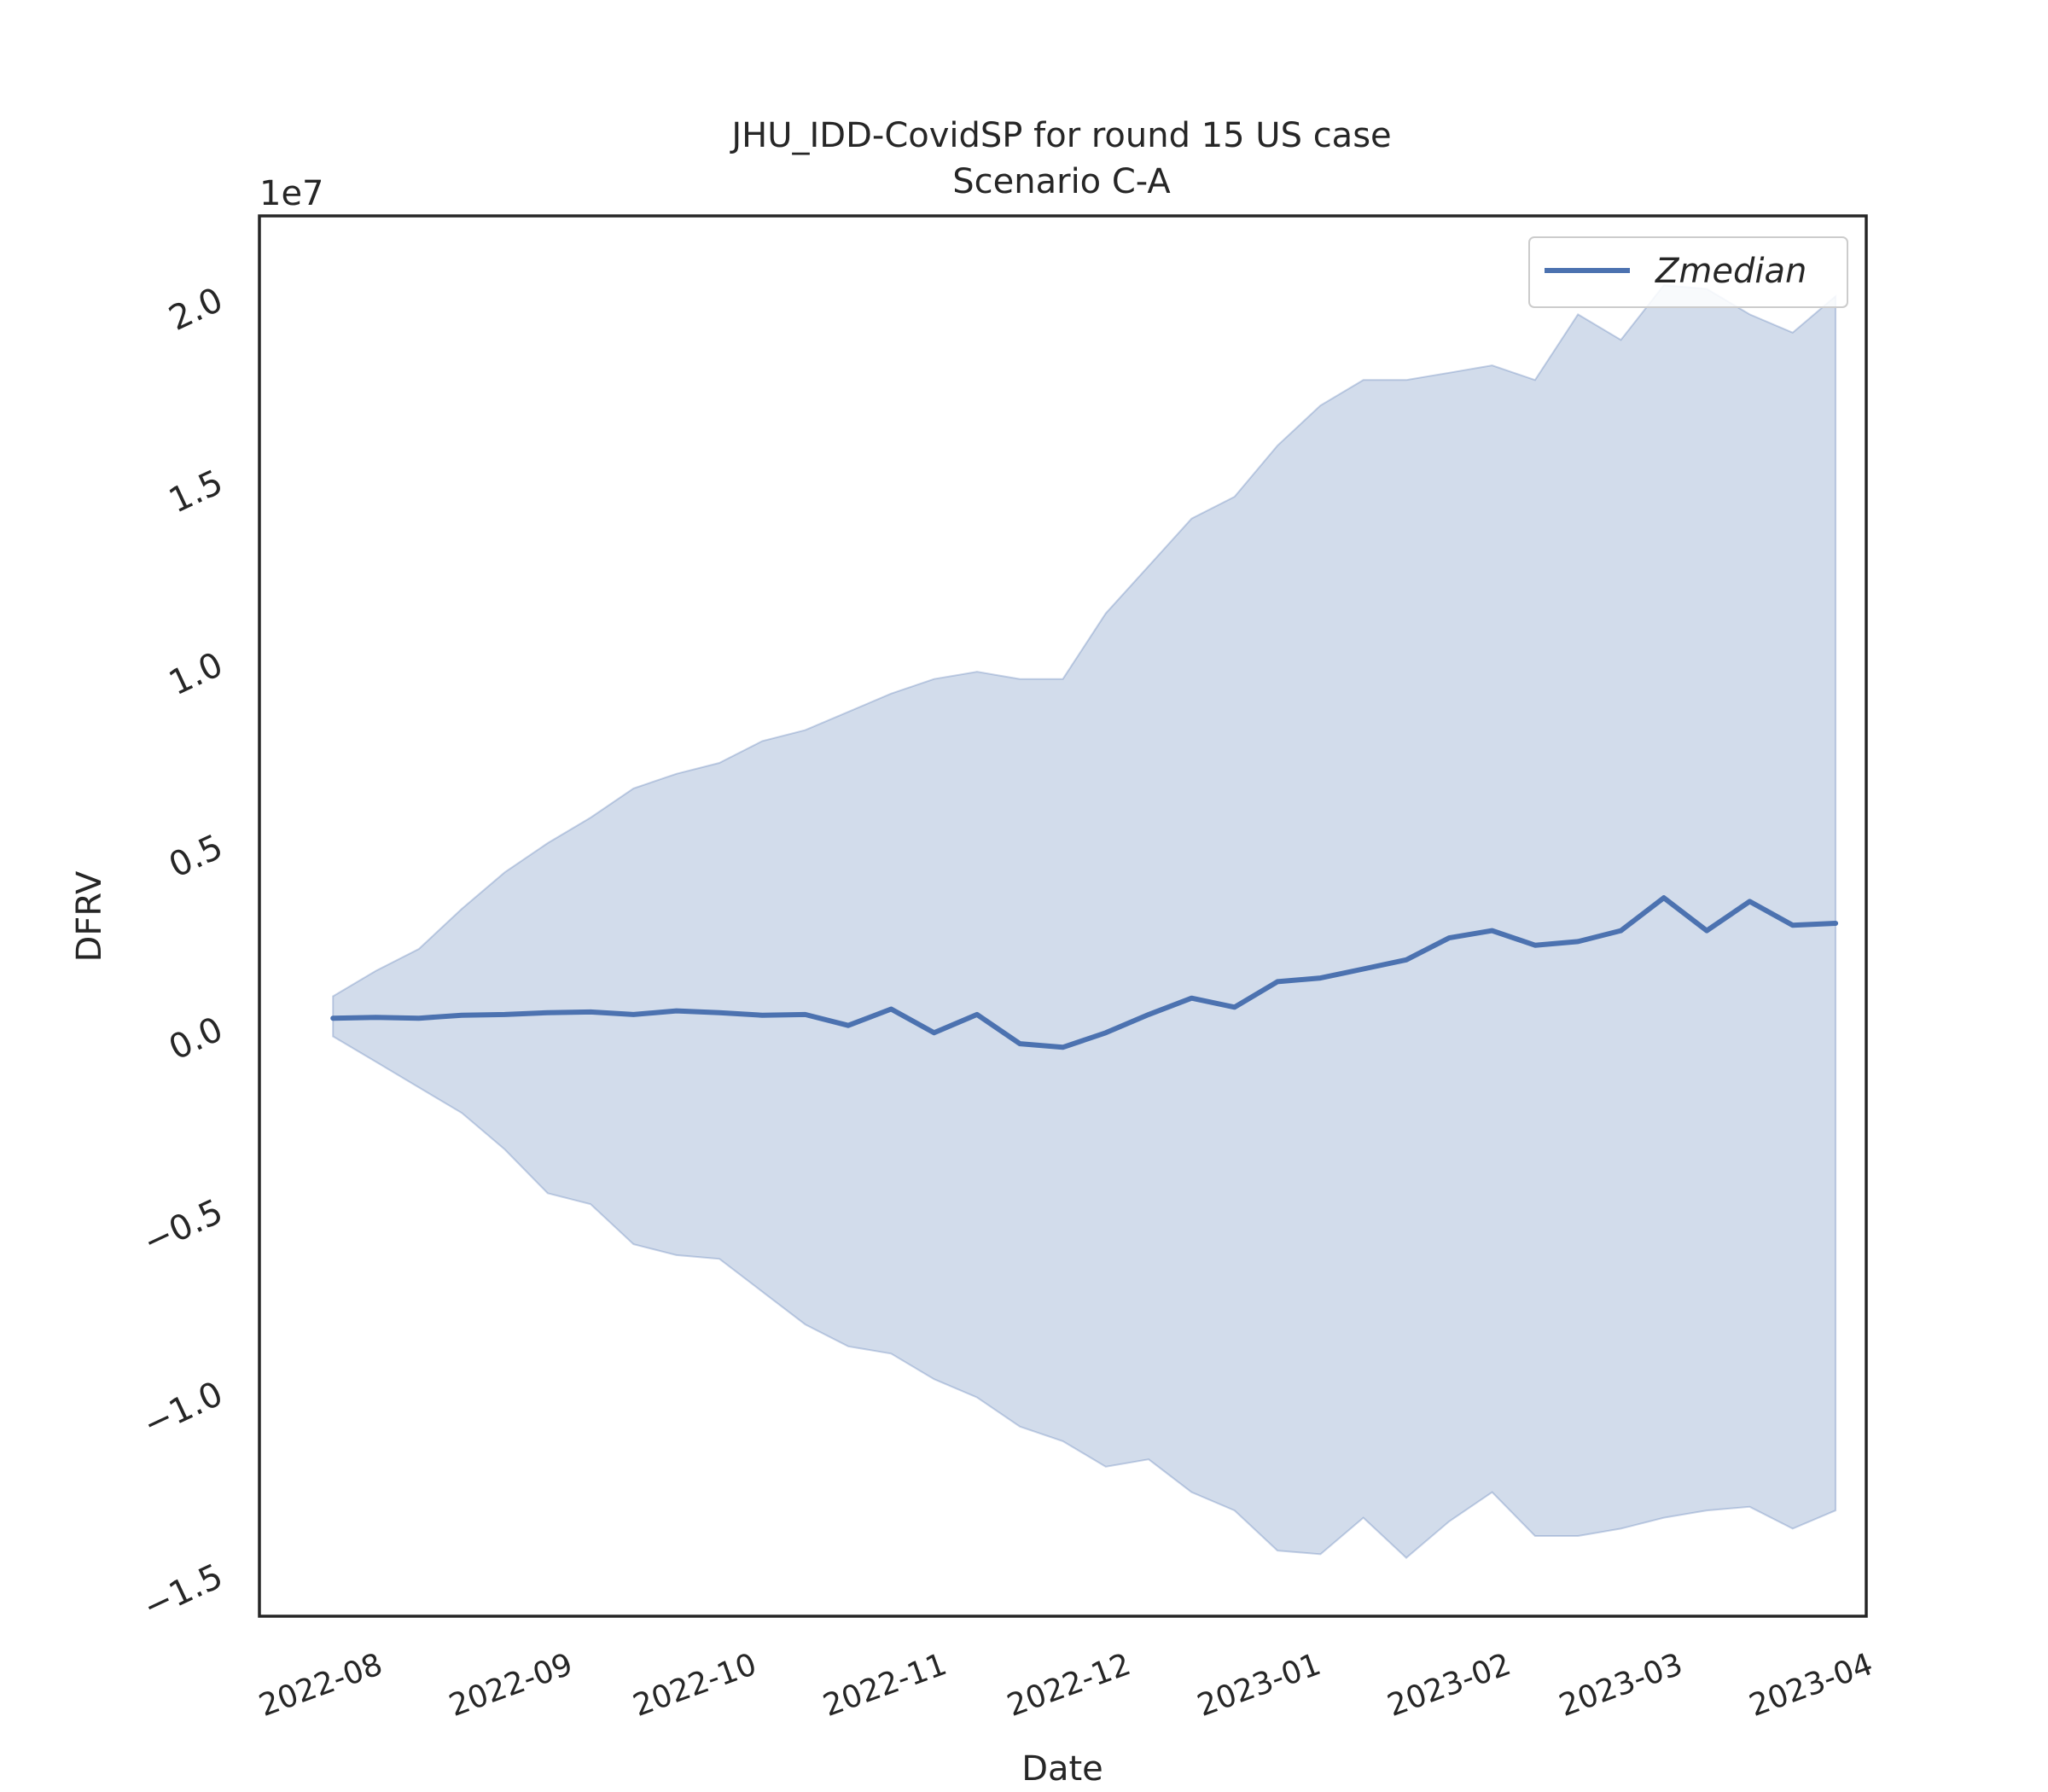 This screenshot has width=2048, height=1792. What do you see at coordinates (196, 856) in the screenshot?
I see `y-tick-label: 0.5` at bounding box center [196, 856].